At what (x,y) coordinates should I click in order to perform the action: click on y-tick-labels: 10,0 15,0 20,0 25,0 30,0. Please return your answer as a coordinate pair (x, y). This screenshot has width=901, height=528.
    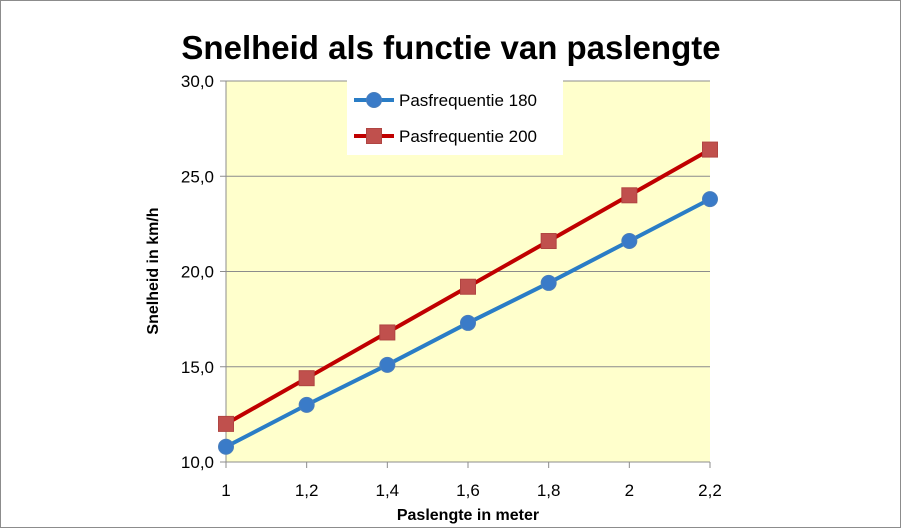
    Looking at the image, I should click on (197, 272).